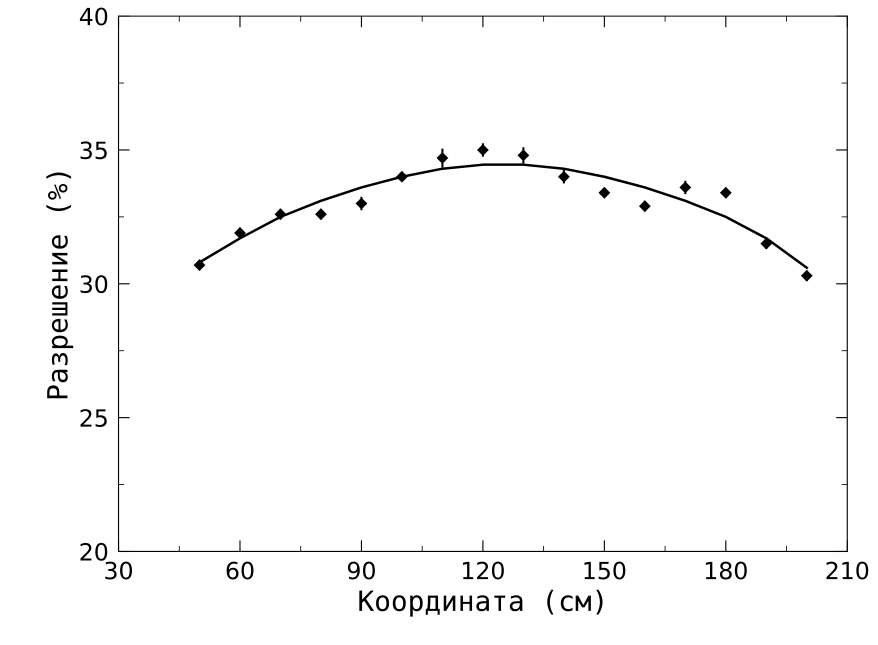 The width and height of the screenshot is (878, 645). What do you see at coordinates (94, 284) in the screenshot?
I see `y-tick-label: 30` at bounding box center [94, 284].